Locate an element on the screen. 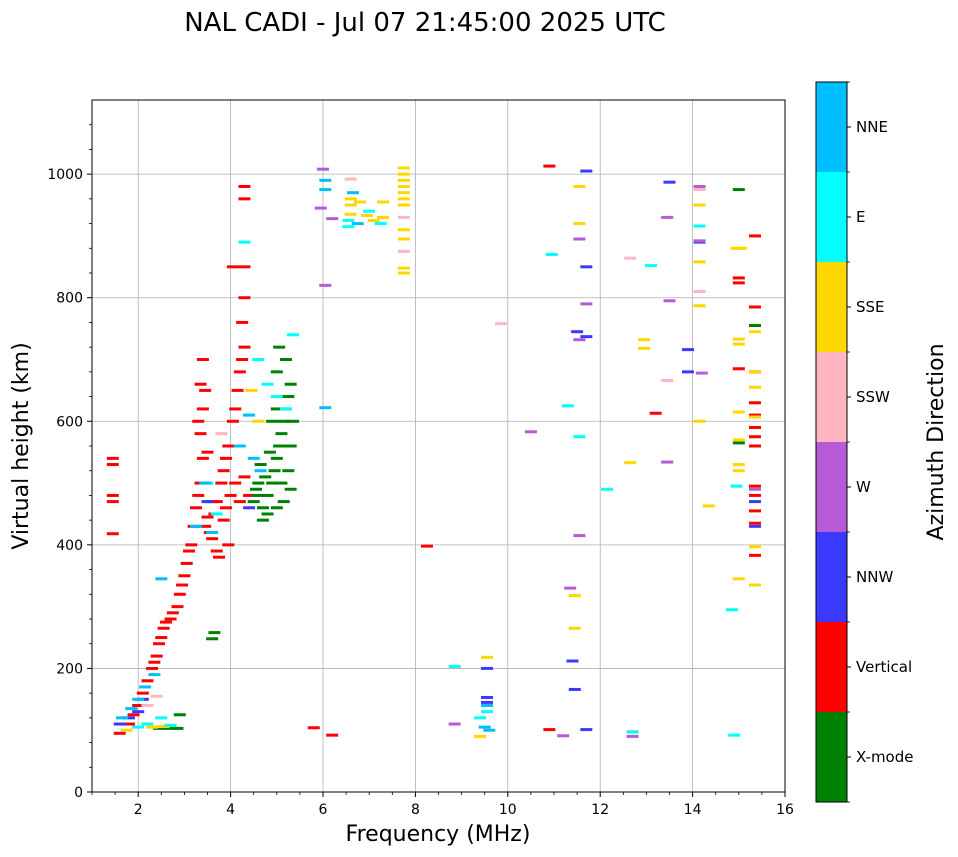 The width and height of the screenshot is (958, 857). x-tick-label: 10 is located at coordinates (508, 810).